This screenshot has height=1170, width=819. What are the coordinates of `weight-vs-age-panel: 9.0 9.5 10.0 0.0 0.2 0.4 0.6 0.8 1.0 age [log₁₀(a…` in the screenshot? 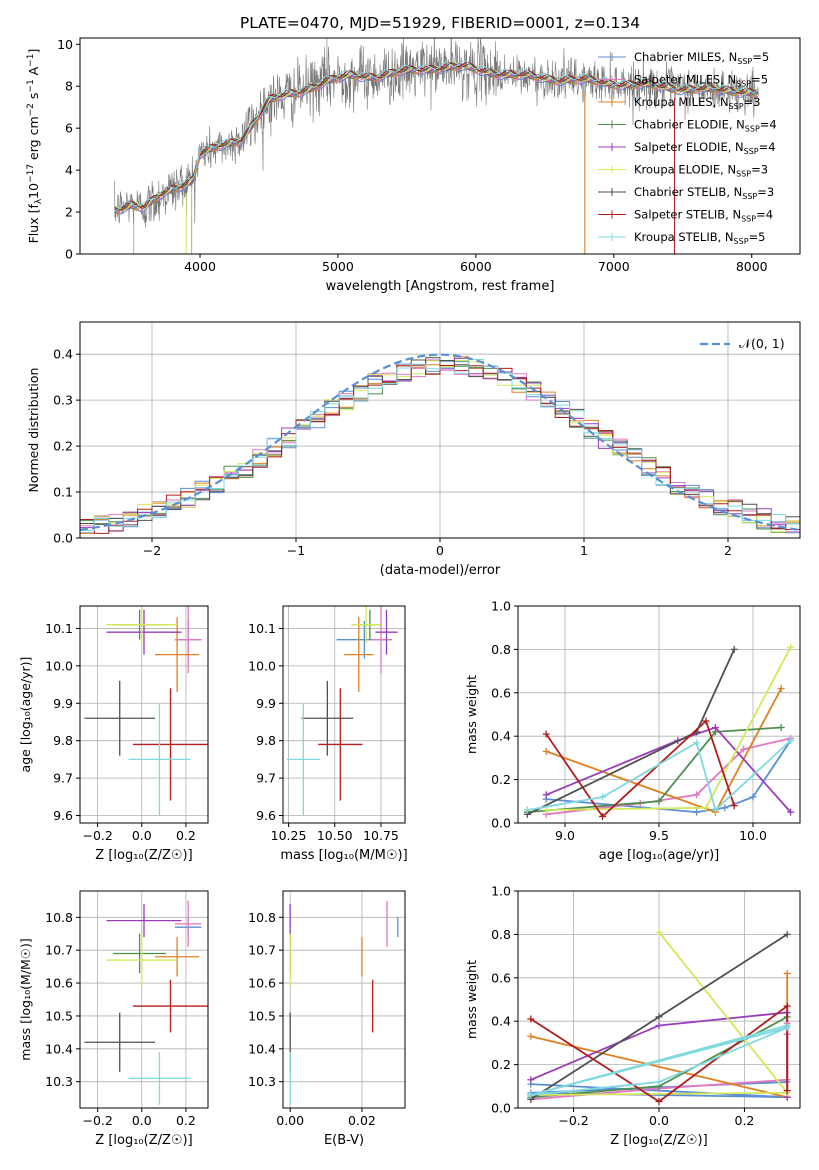 It's located at (632, 731).